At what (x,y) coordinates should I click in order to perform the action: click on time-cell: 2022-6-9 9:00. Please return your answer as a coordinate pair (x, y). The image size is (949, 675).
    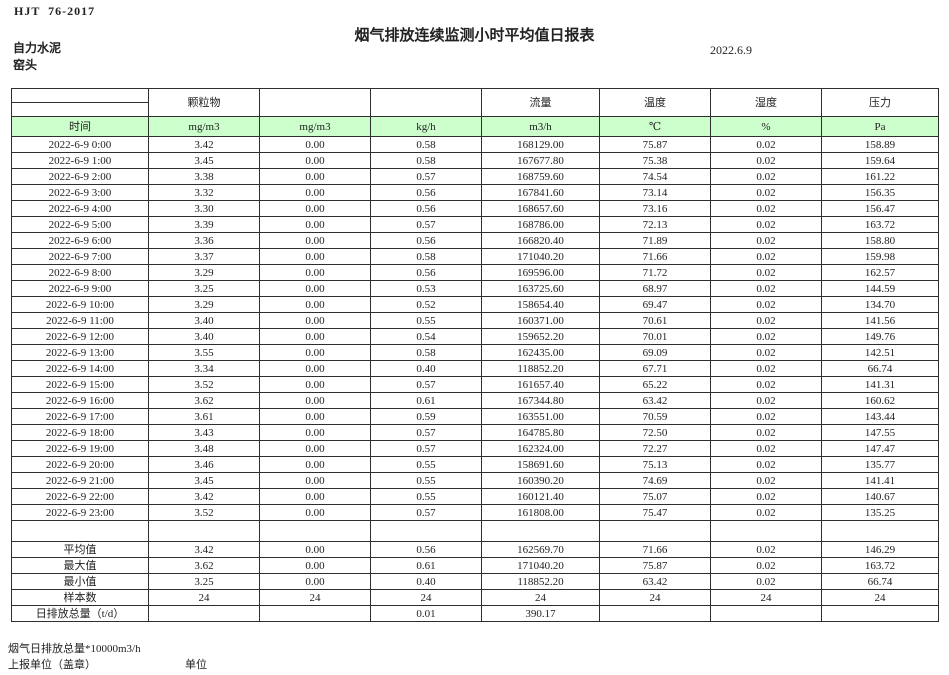
    Looking at the image, I should click on (80, 288).